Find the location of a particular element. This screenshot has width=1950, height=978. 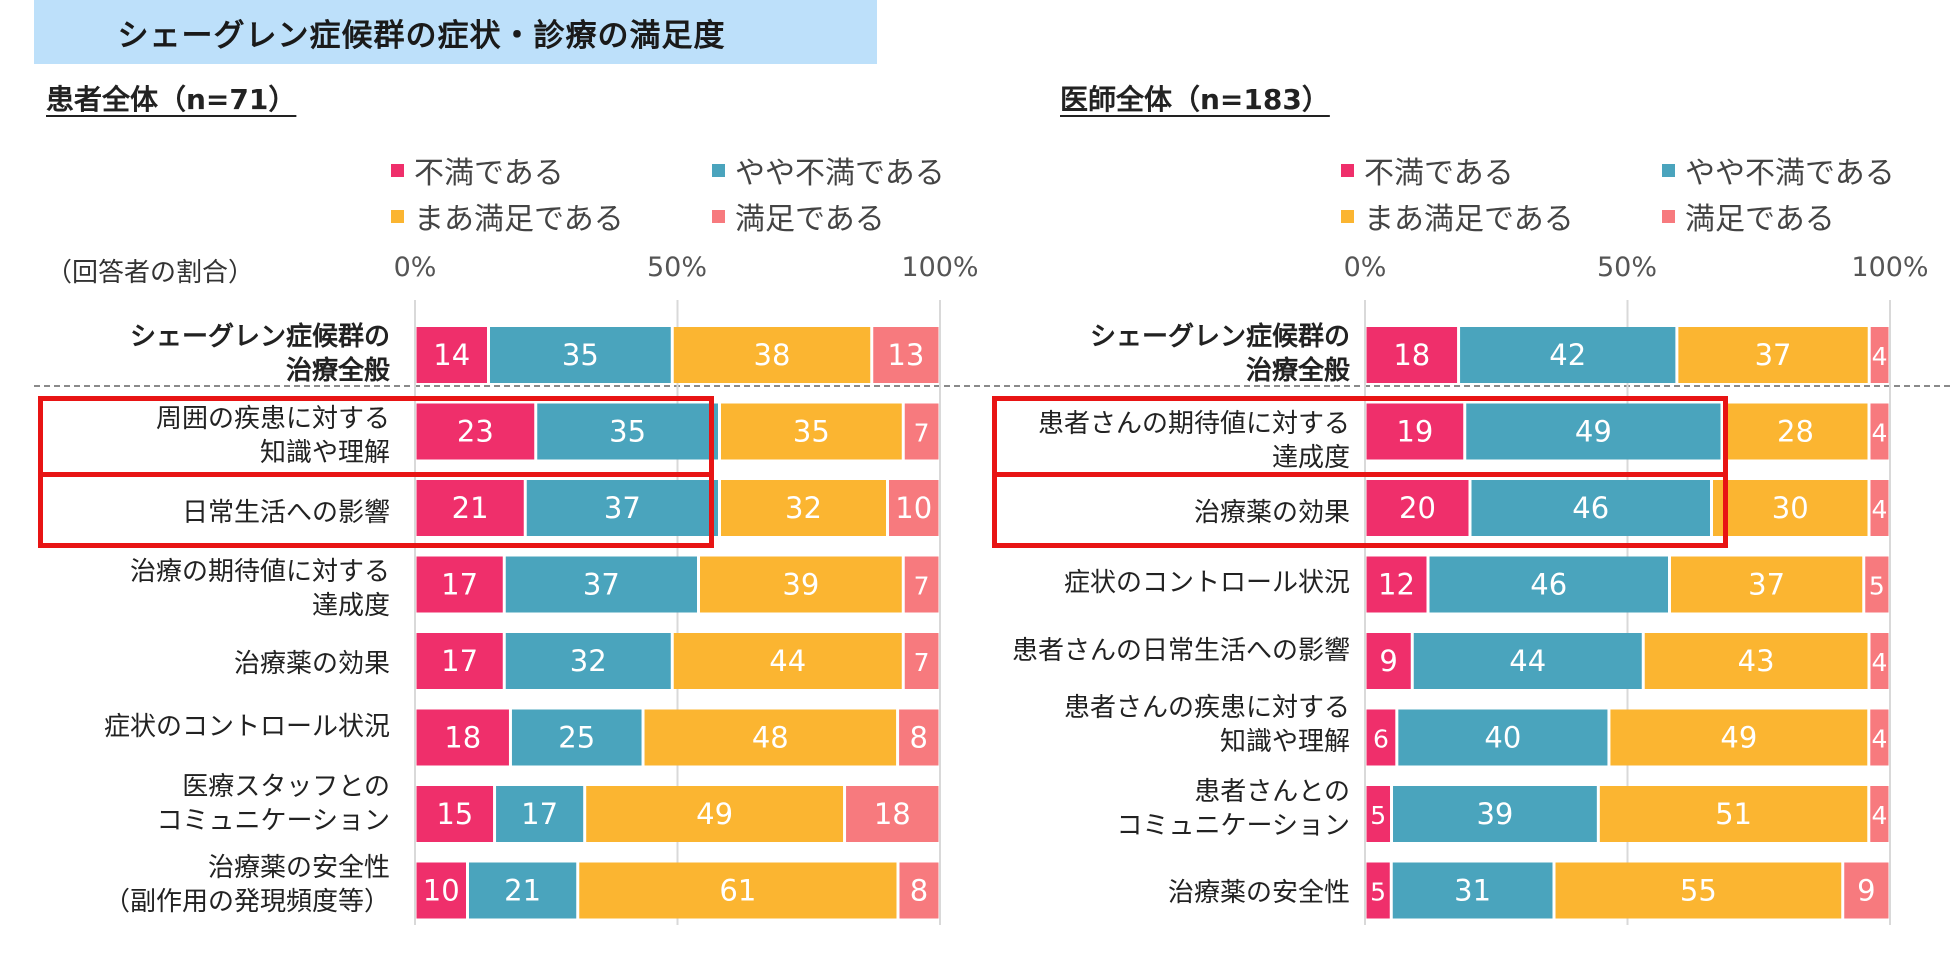

data-label: 28 is located at coordinates (1795, 432).